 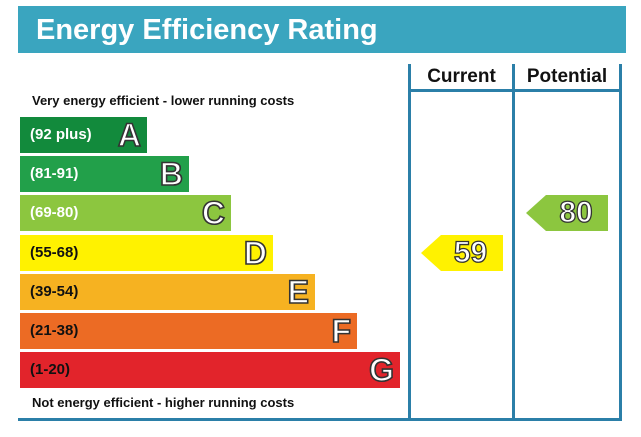 What do you see at coordinates (409, 242) in the screenshot?
I see `frame-left-line` at bounding box center [409, 242].